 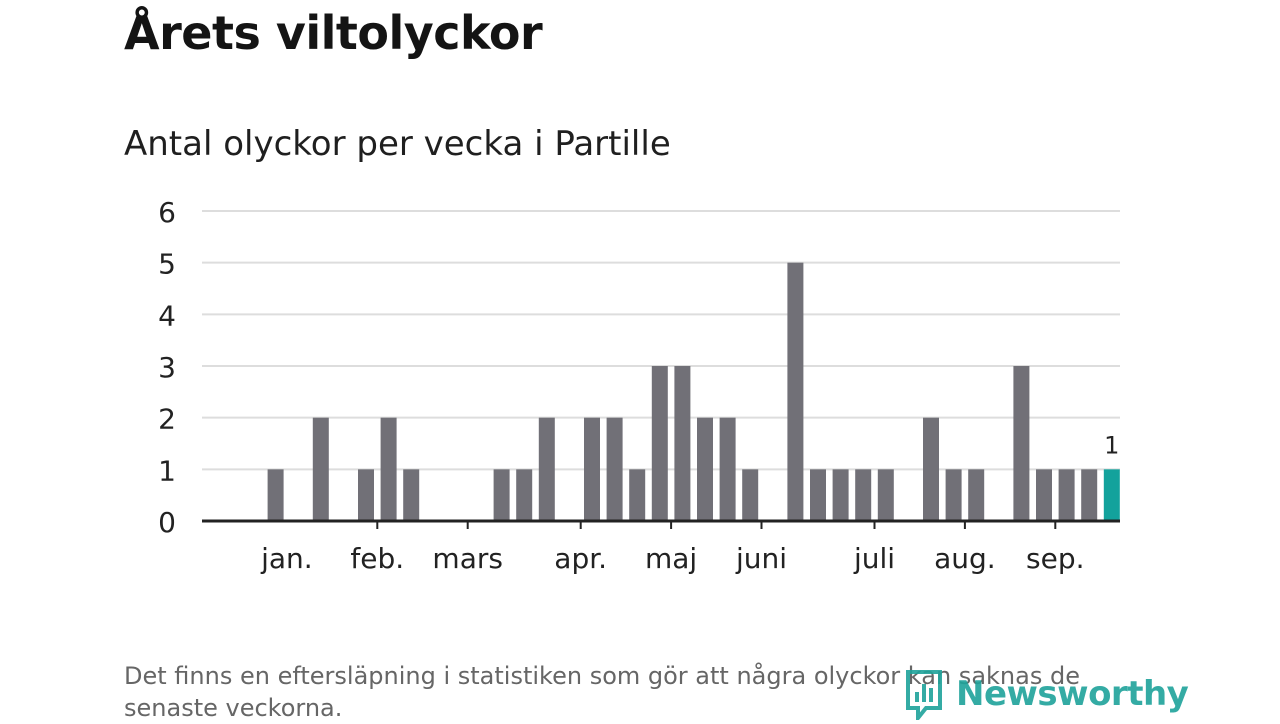 I want to click on x-tick-label: sep., so click(x=1055, y=558).